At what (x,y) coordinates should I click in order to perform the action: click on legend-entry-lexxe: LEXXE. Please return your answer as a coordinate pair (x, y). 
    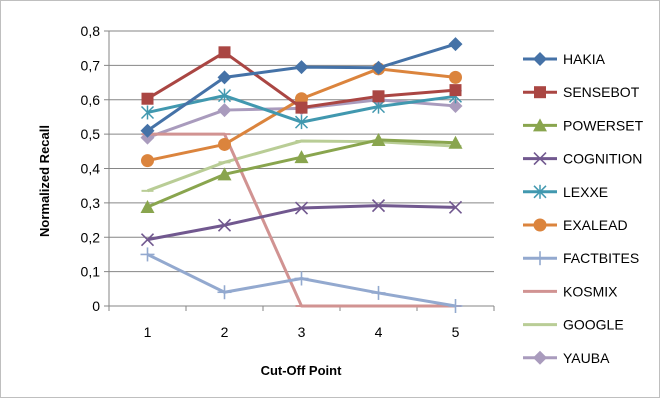
    Looking at the image, I should click on (565, 192).